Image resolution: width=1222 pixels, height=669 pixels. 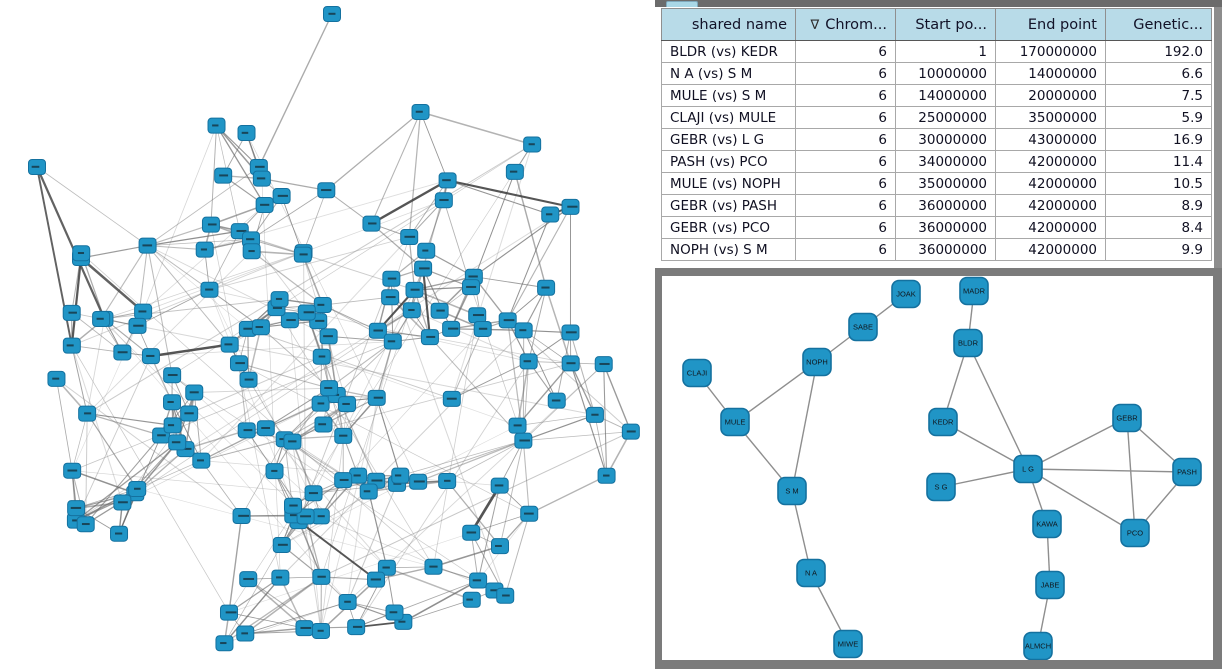 I want to click on network-node: L G, so click(x=1028, y=469).